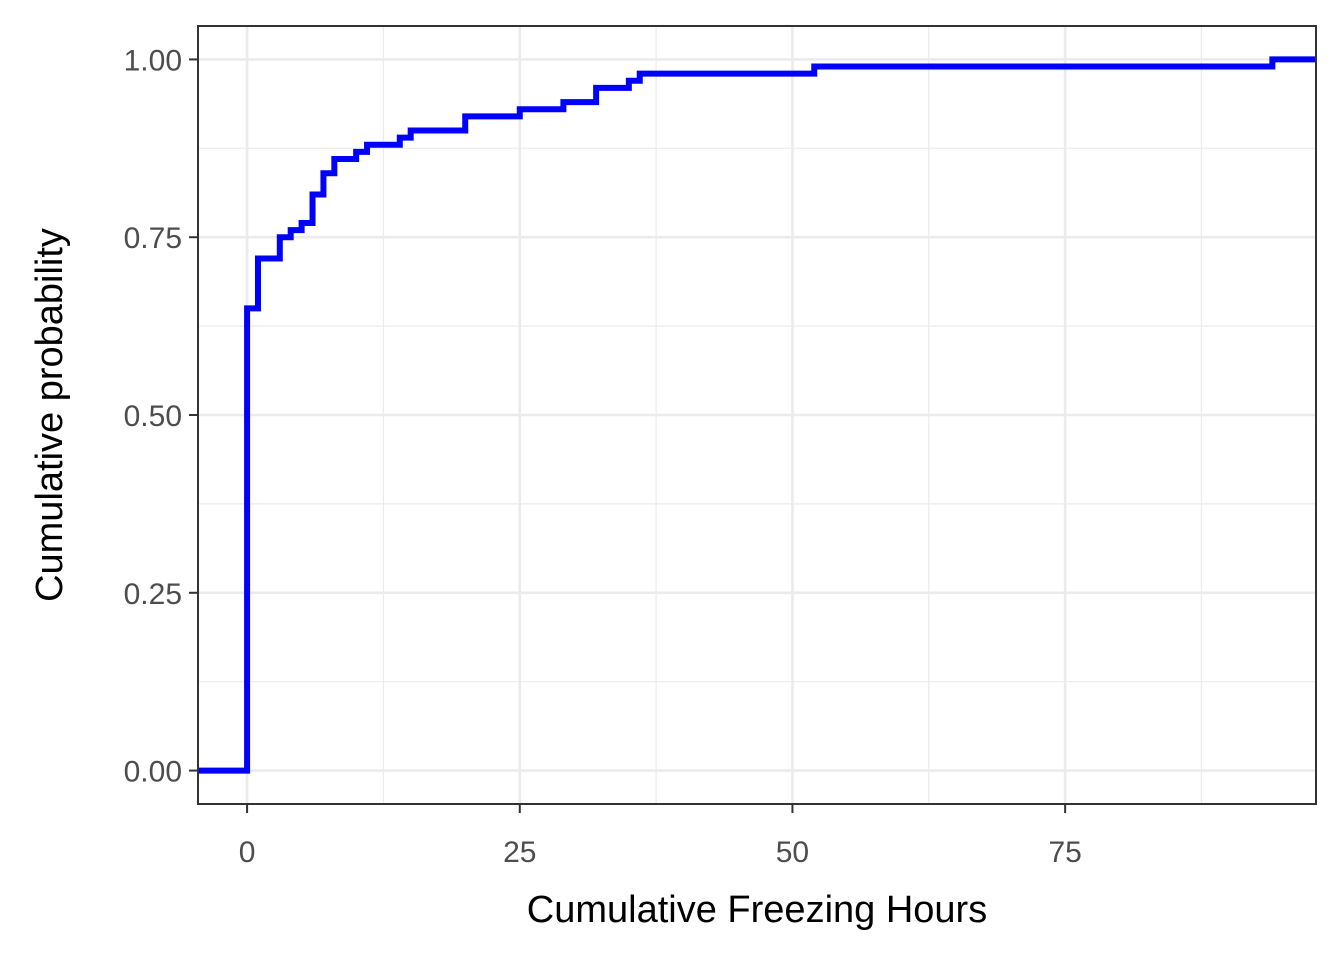 The image size is (1344, 960). What do you see at coordinates (660, 836) in the screenshot?
I see `x-axis-ticks: 0 25 50 75` at bounding box center [660, 836].